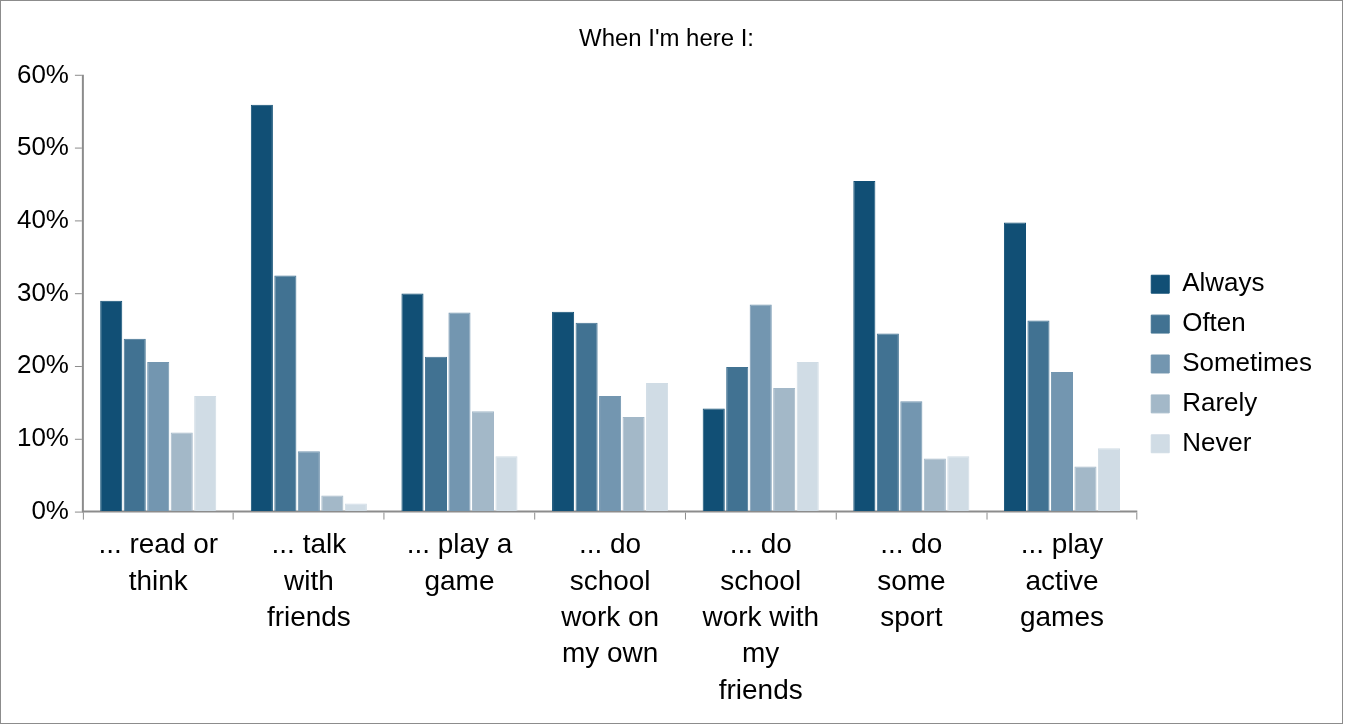  What do you see at coordinates (158, 562) in the screenshot?
I see `x-tick-label: ... read or think` at bounding box center [158, 562].